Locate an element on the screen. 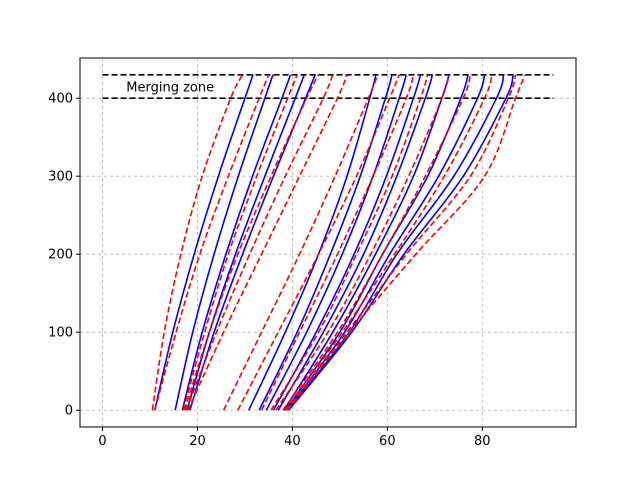 This screenshot has height=484, width=640. merging-zone-layer is located at coordinates (328, 86).